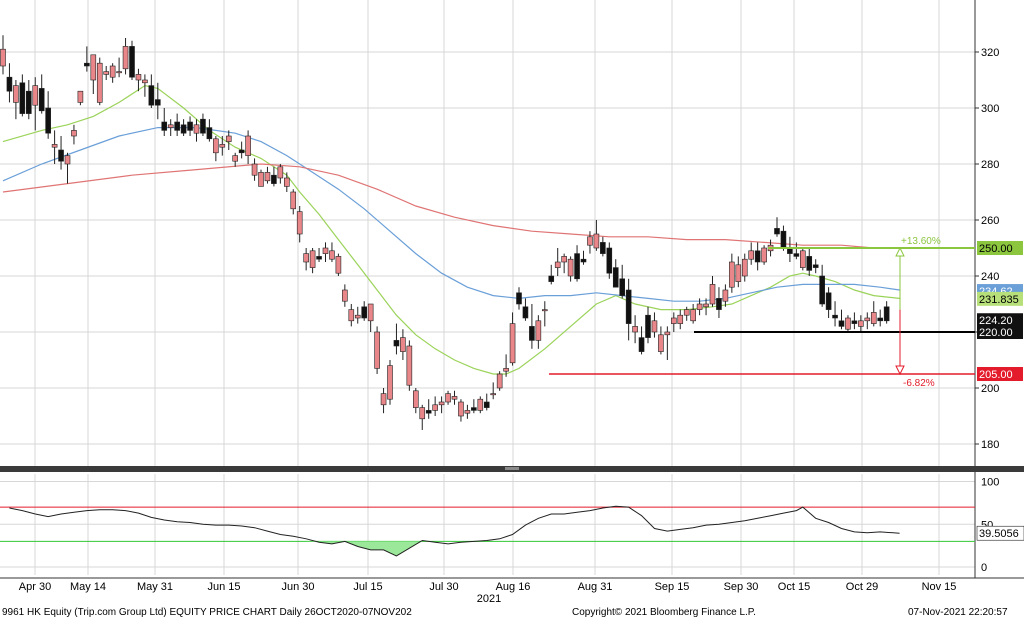 The height and width of the screenshot is (619, 1024). Describe the element at coordinates (443, 587) in the screenshot. I see `x-tick-label-6: Jul 30` at that location.